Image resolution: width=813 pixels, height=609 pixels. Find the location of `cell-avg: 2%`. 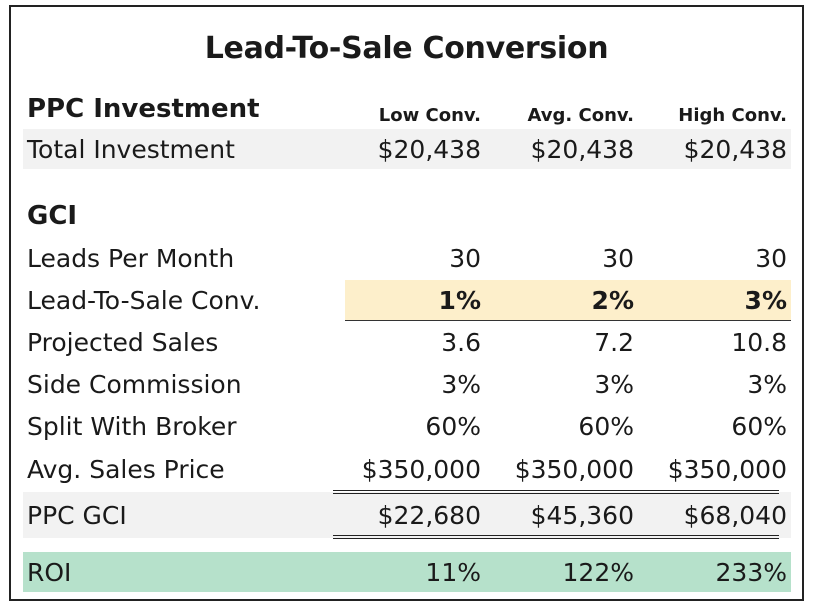

cell-avg: 2% is located at coordinates (612, 300).